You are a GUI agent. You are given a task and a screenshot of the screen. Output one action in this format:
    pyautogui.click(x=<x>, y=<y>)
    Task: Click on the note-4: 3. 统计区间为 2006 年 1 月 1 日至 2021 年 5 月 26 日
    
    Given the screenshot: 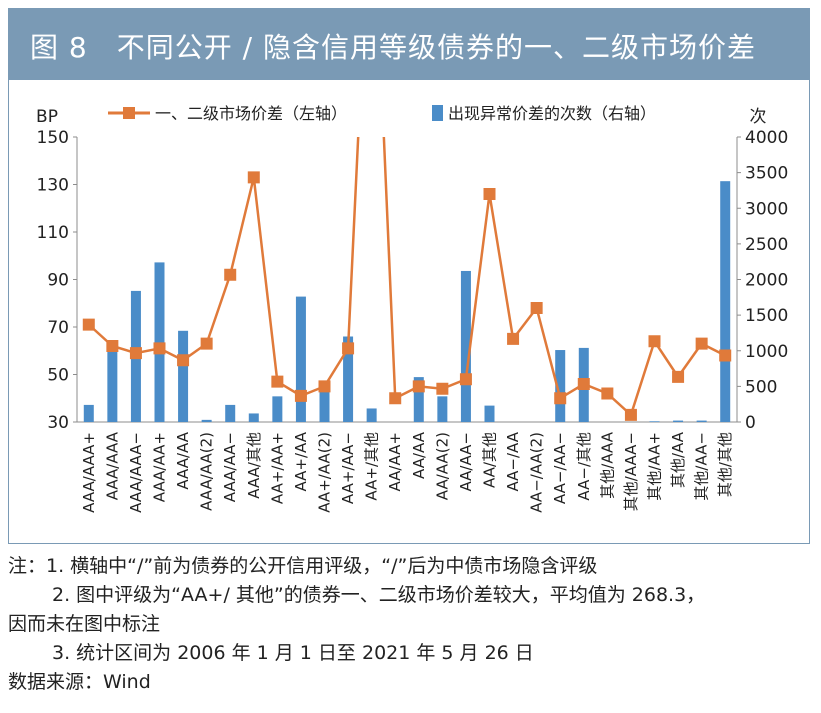 What is the action you would take?
    pyautogui.click(x=293, y=653)
    